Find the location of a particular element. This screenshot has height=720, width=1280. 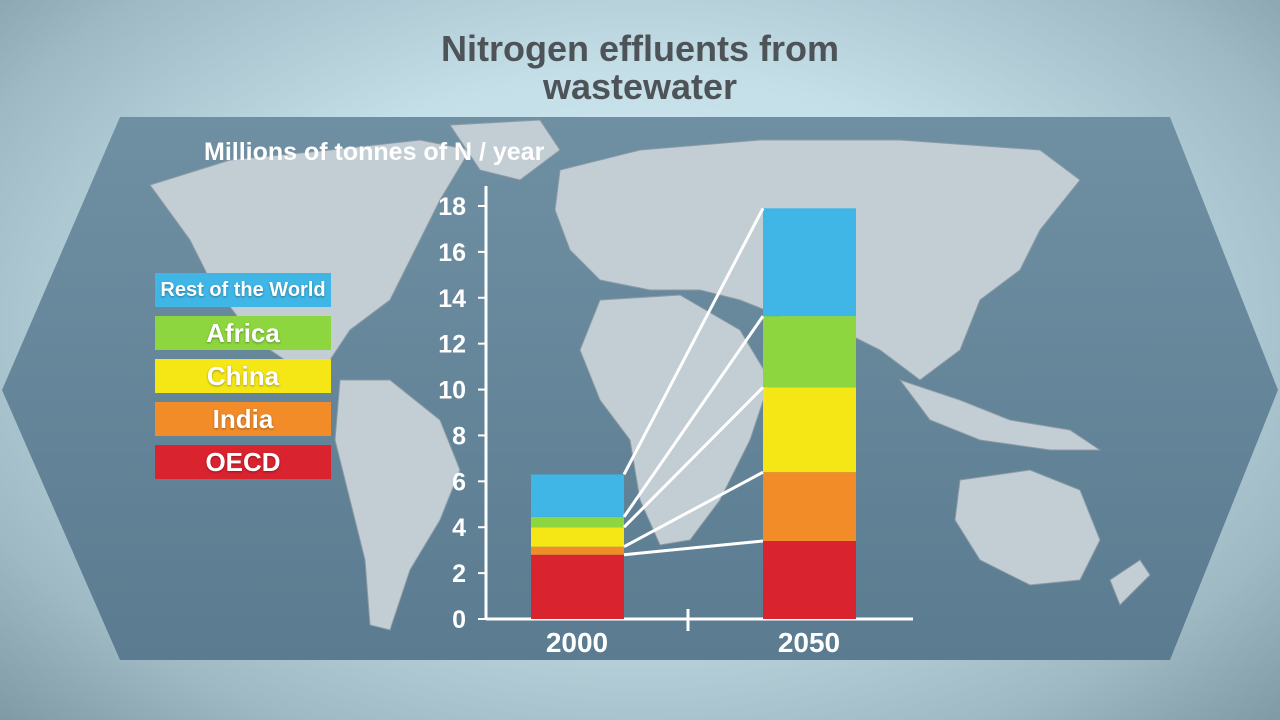

africa-shape is located at coordinates (675, 420).